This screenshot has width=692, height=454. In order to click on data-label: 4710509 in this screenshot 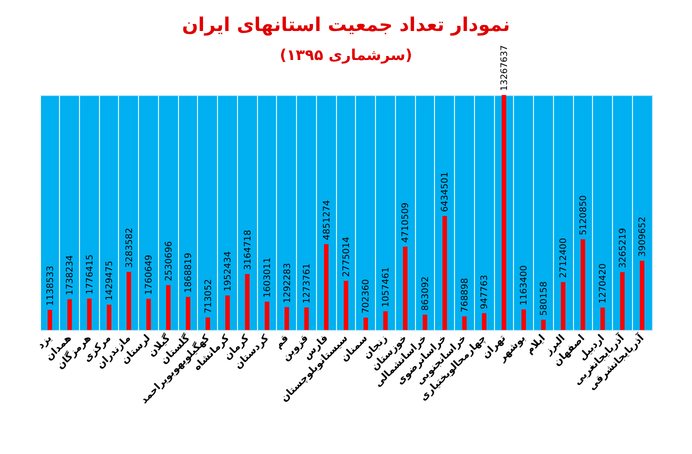, I will do `click(406, 222)`.